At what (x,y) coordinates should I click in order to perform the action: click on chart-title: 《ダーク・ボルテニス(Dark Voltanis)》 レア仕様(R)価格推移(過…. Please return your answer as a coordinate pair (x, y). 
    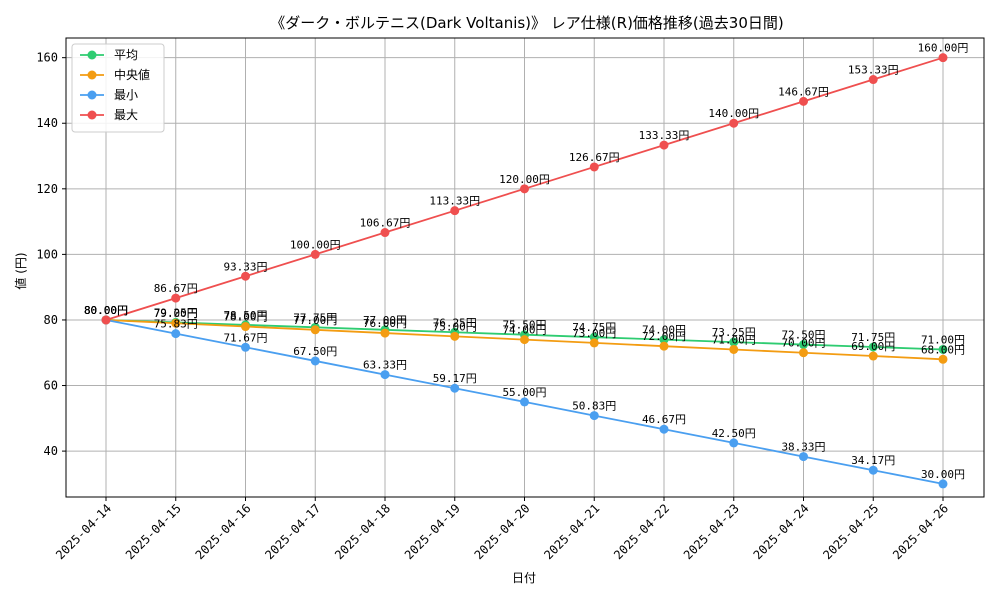
    Looking at the image, I should click on (526, 23).